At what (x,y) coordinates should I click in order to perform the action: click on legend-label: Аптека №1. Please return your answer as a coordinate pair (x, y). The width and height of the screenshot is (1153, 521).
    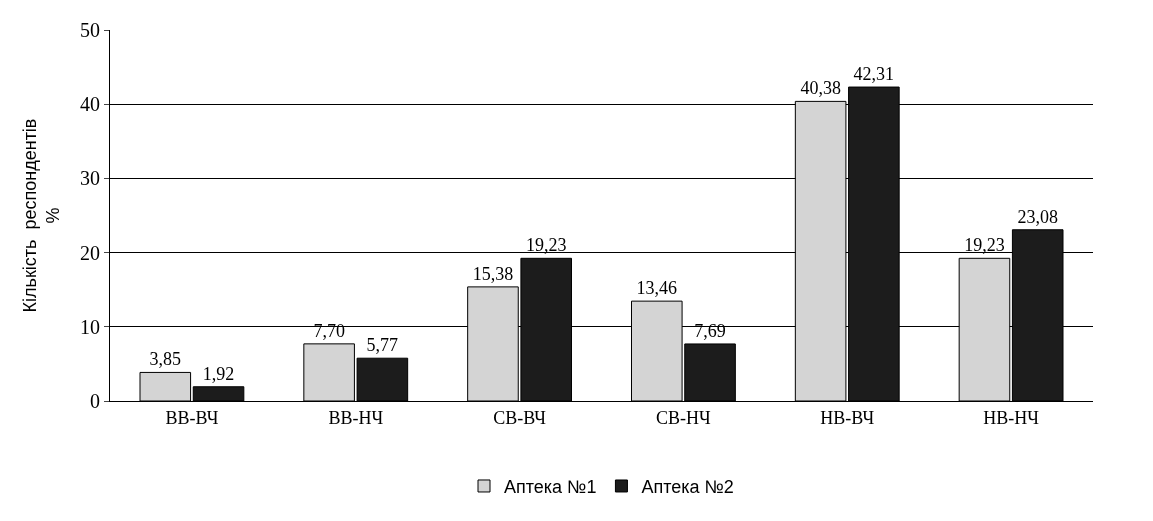
    Looking at the image, I should click on (550, 487).